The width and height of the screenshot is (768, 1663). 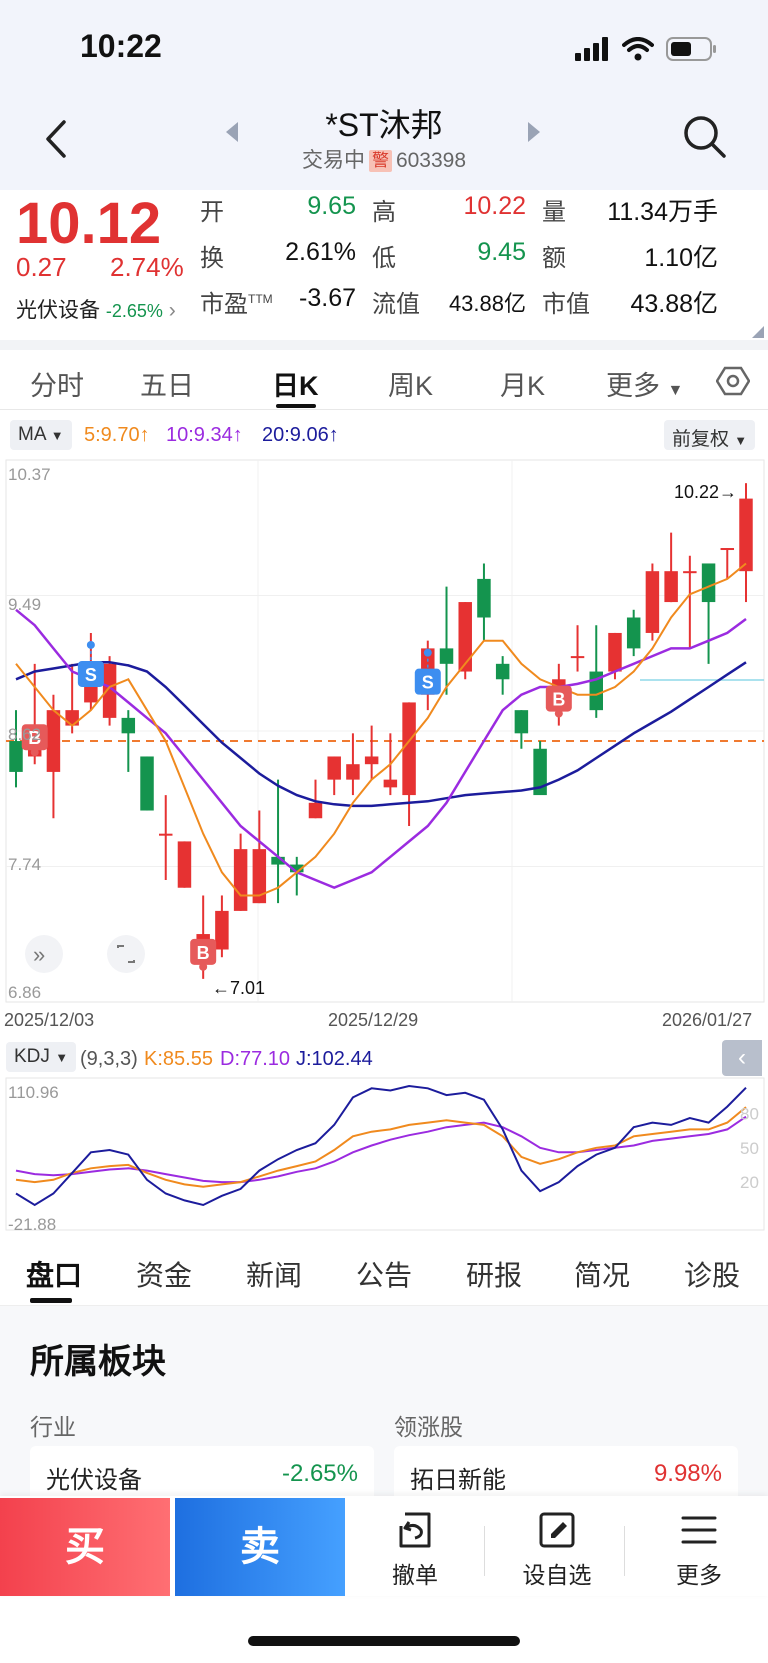 What do you see at coordinates (236, 304) in the screenshot?
I see `stat-label-pe: 市盈TTM` at bounding box center [236, 304].